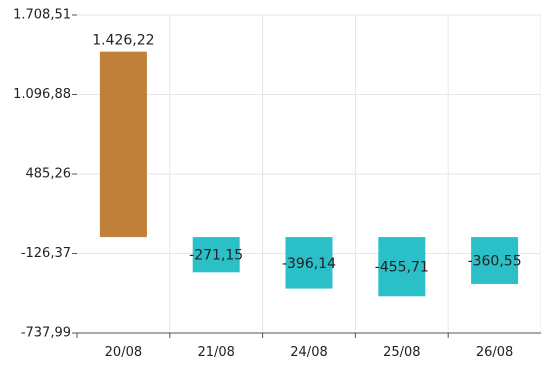 Image resolution: width=541 pixels, height=375 pixels. What do you see at coordinates (46, 253) in the screenshot?
I see `y-tick-label: -126,37` at bounding box center [46, 253].